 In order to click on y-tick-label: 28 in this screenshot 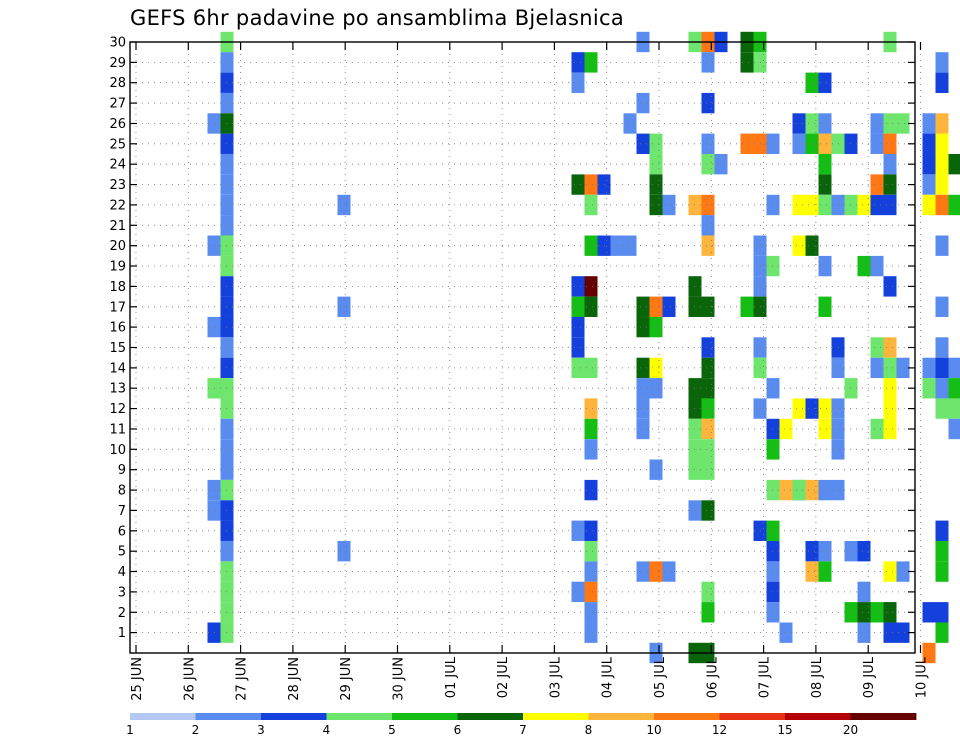, I will do `click(117, 83)`.